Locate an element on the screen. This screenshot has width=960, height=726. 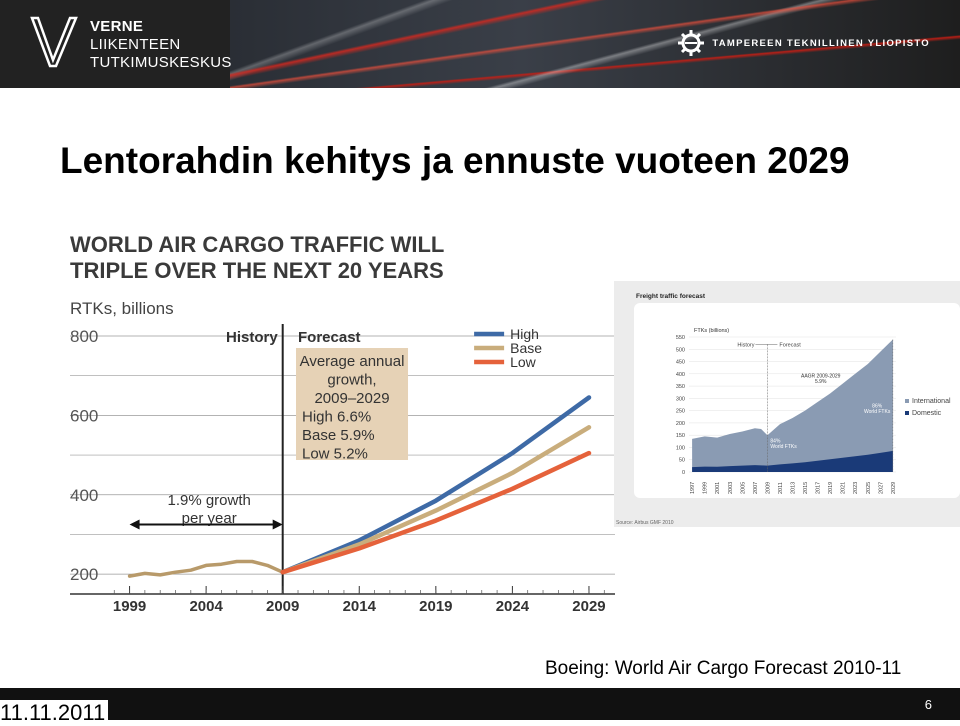
chart2-share-2029-label: World FTKs is located at coordinates (877, 412).